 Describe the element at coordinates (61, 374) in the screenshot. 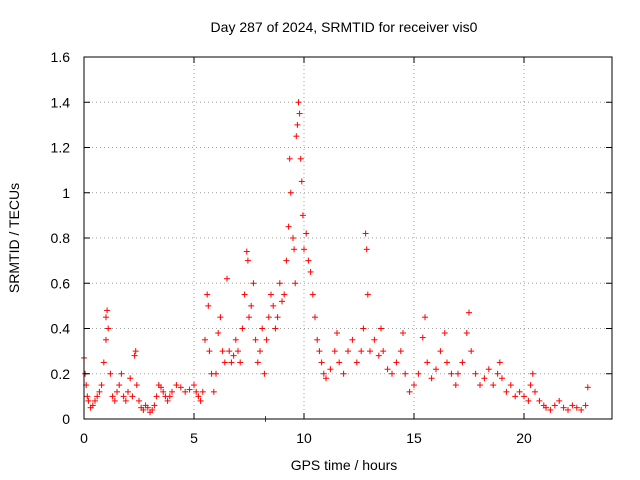

I see `y-tick-label: 0.2` at that location.